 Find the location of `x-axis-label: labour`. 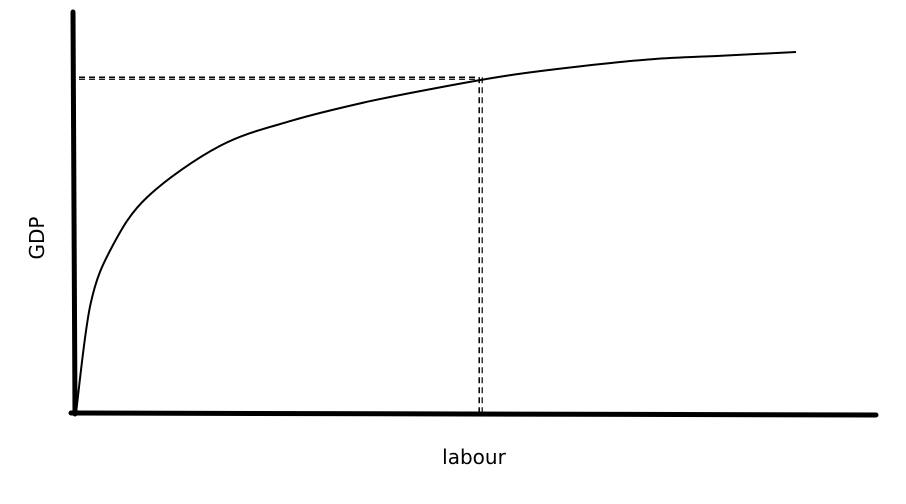

x-axis-label: labour is located at coordinates (474, 457).